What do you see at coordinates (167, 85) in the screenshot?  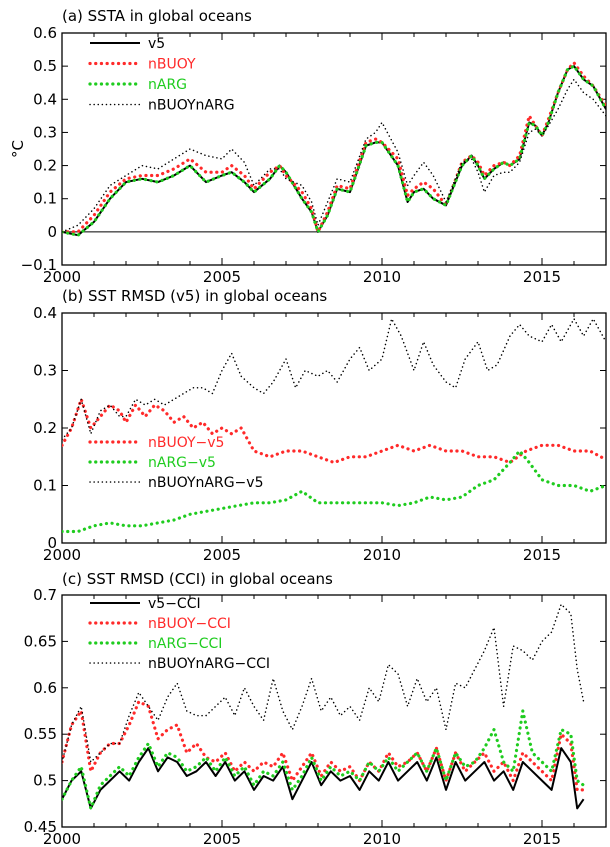 I see `legend-label: nARG` at bounding box center [167, 85].